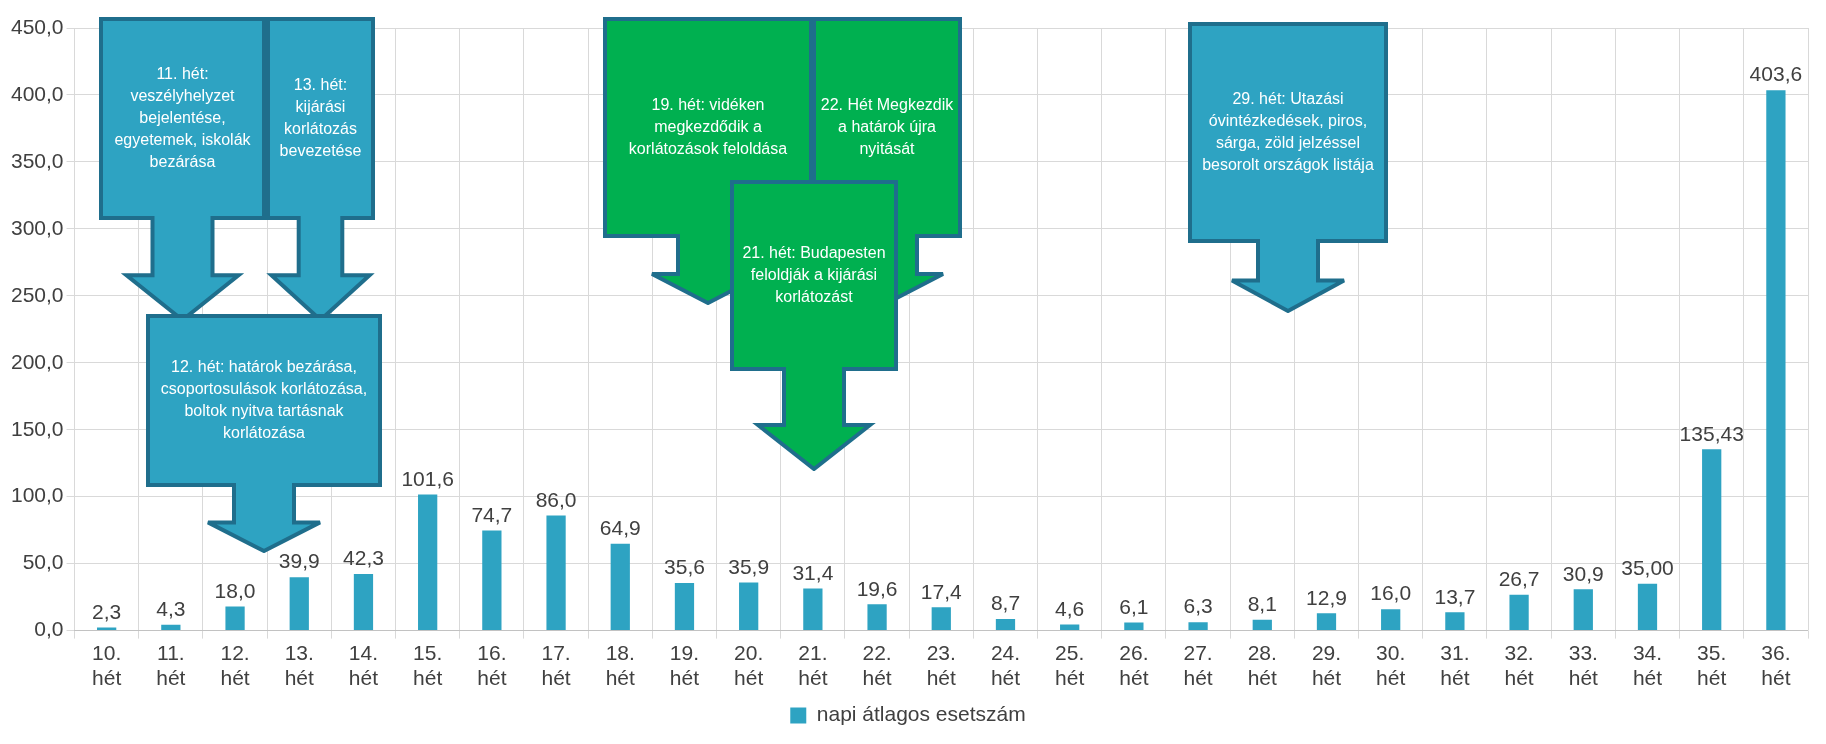  Describe the element at coordinates (1134, 665) in the screenshot. I see `x-tick-label: 26. hét` at that location.